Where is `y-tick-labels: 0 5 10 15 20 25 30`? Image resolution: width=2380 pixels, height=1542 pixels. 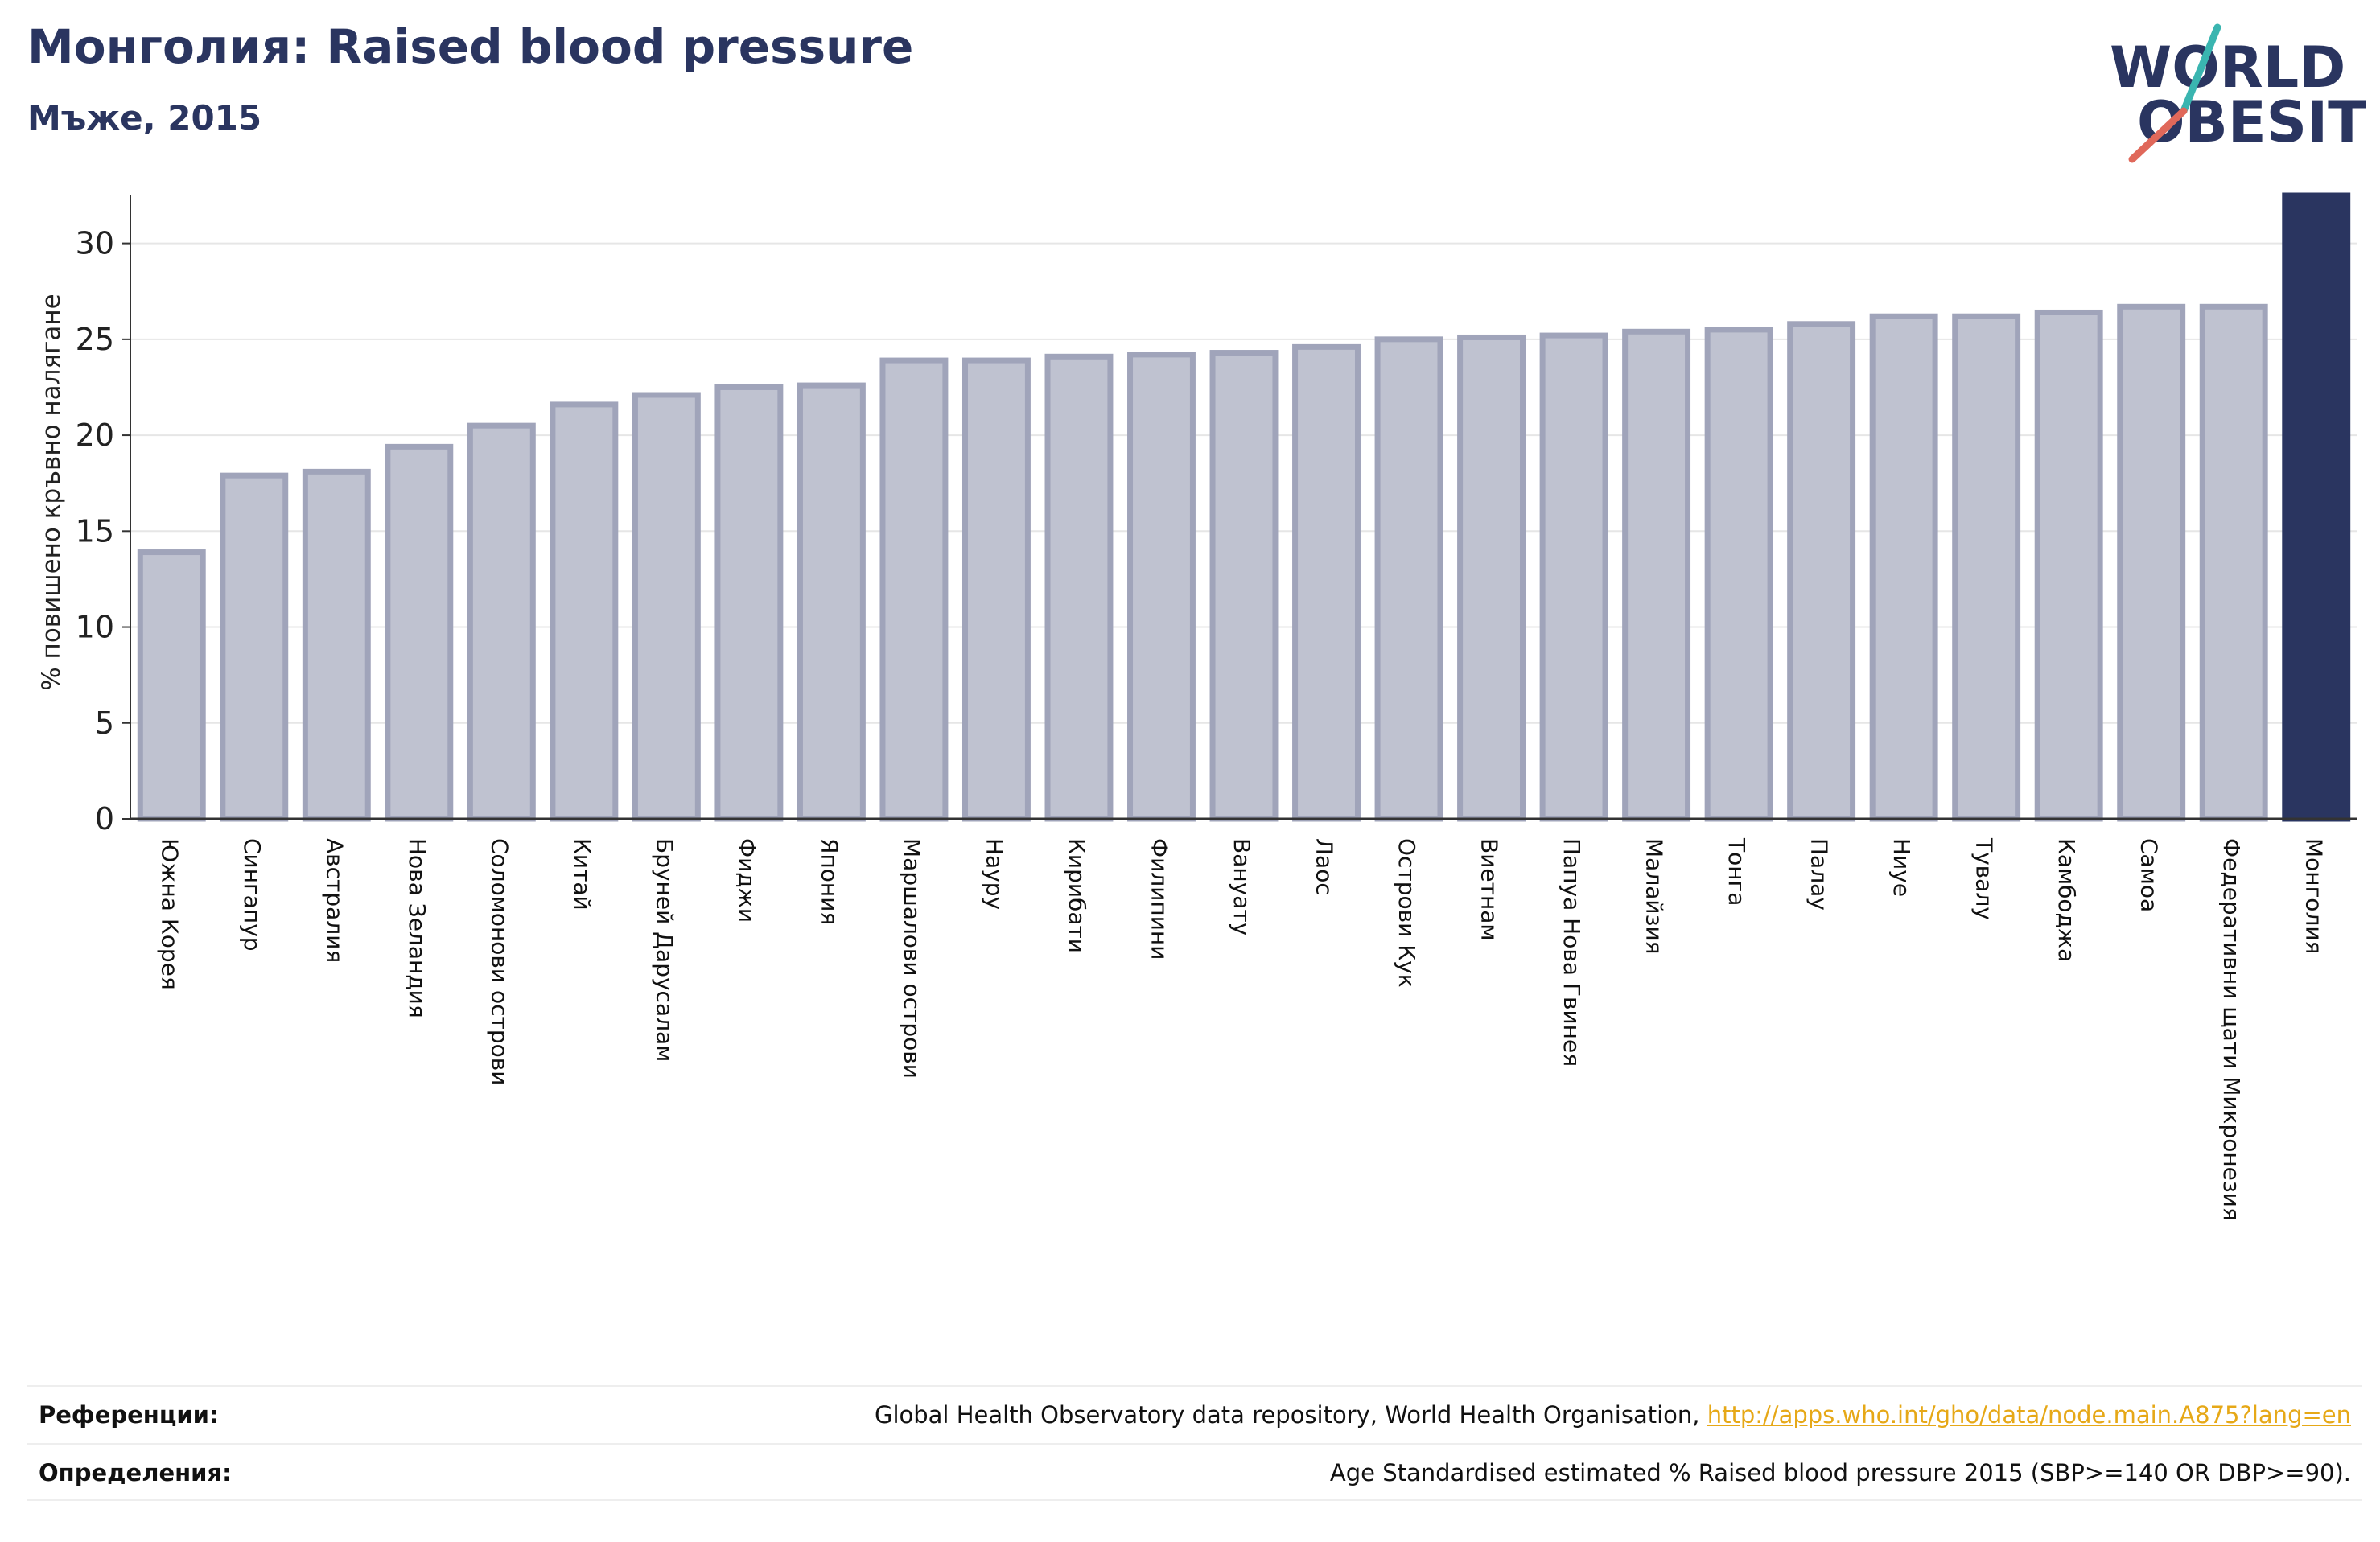 y-tick-labels: 0 5 10 15 20 25 30 is located at coordinates (103, 531).